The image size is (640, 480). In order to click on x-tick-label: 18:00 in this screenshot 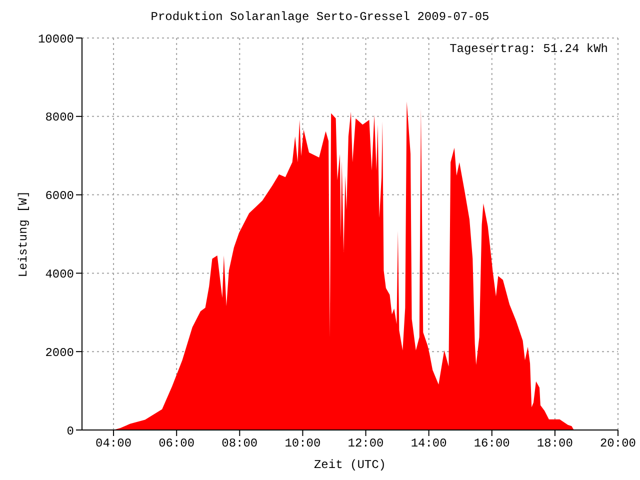, I will do `click(554, 443)`.